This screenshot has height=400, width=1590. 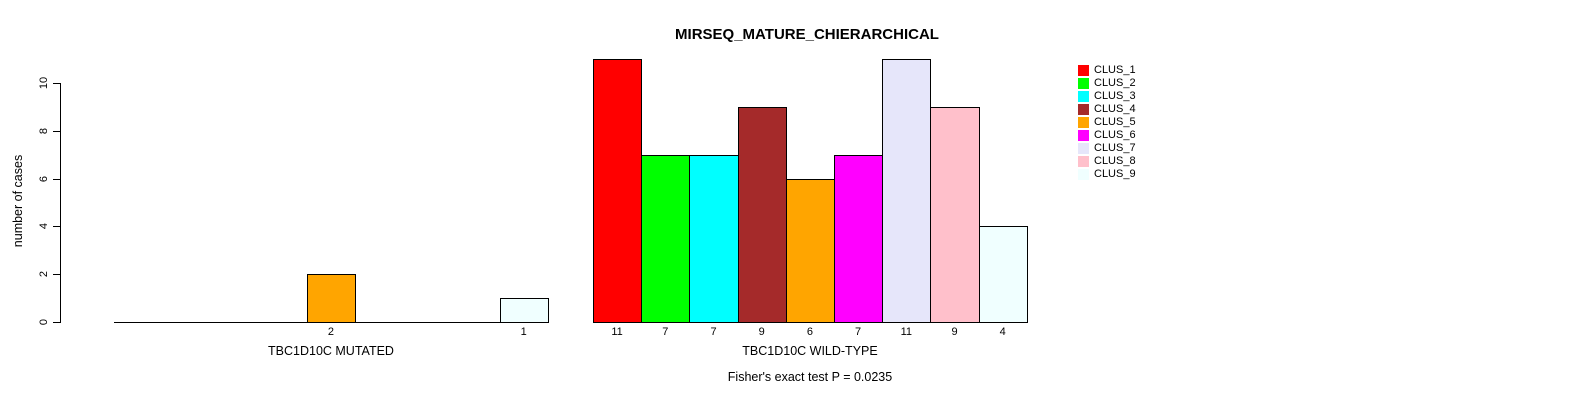 What do you see at coordinates (1115, 70) in the screenshot?
I see `legend-label-clus_1: CLUS_1` at bounding box center [1115, 70].